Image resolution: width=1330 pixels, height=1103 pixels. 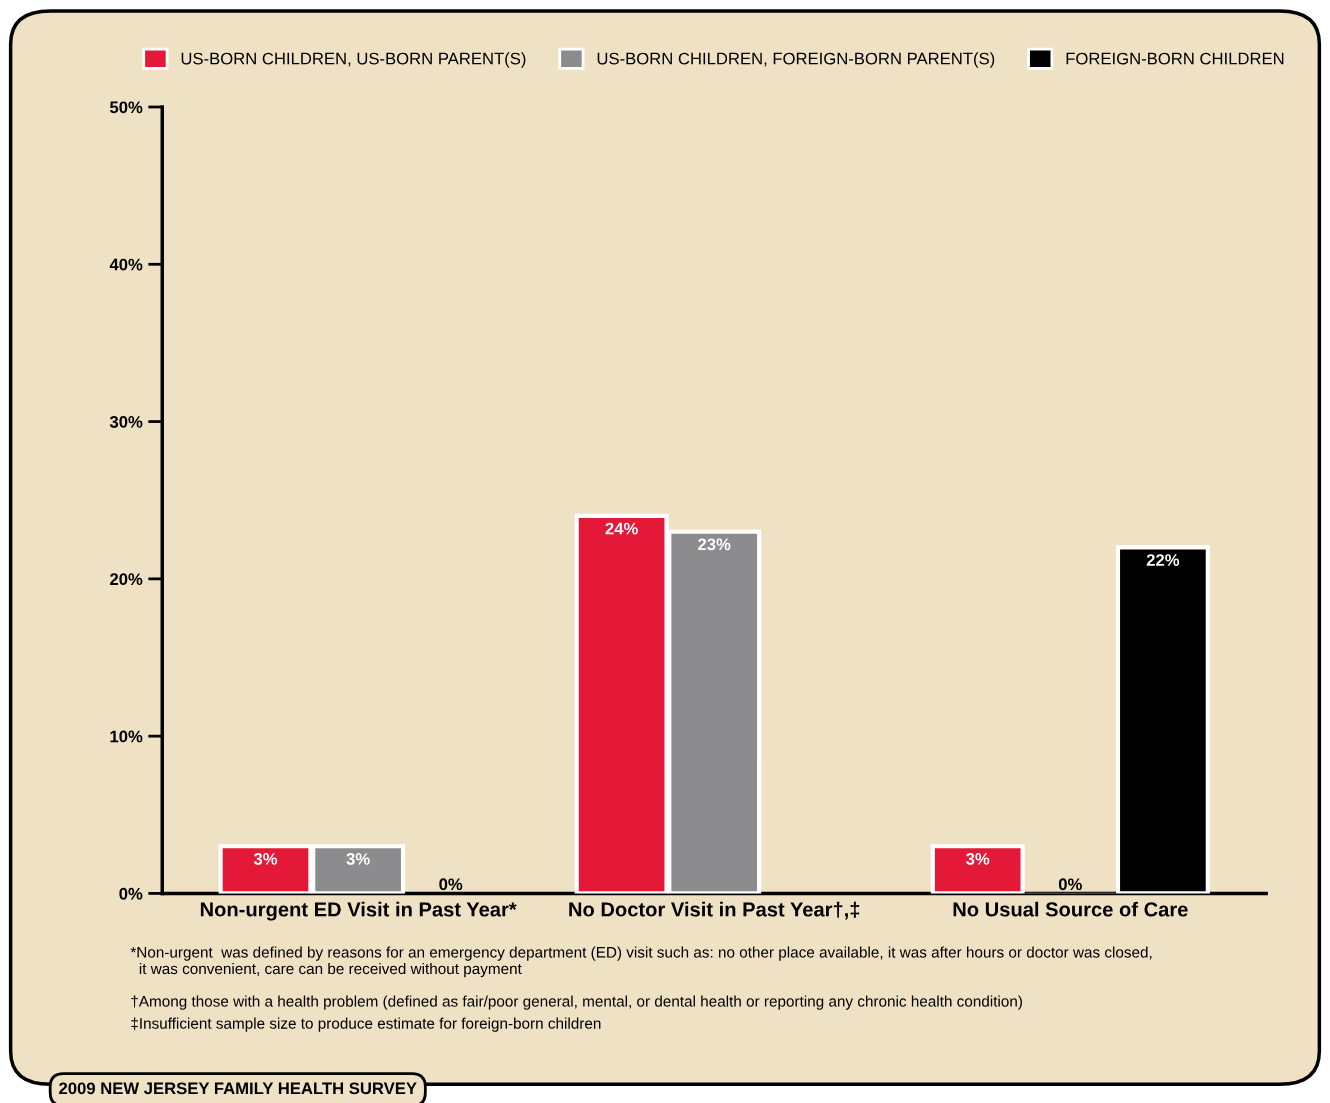 What do you see at coordinates (358, 911) in the screenshot?
I see `x-tick-label: Non-urgent ED Visit in Past Year*` at bounding box center [358, 911].